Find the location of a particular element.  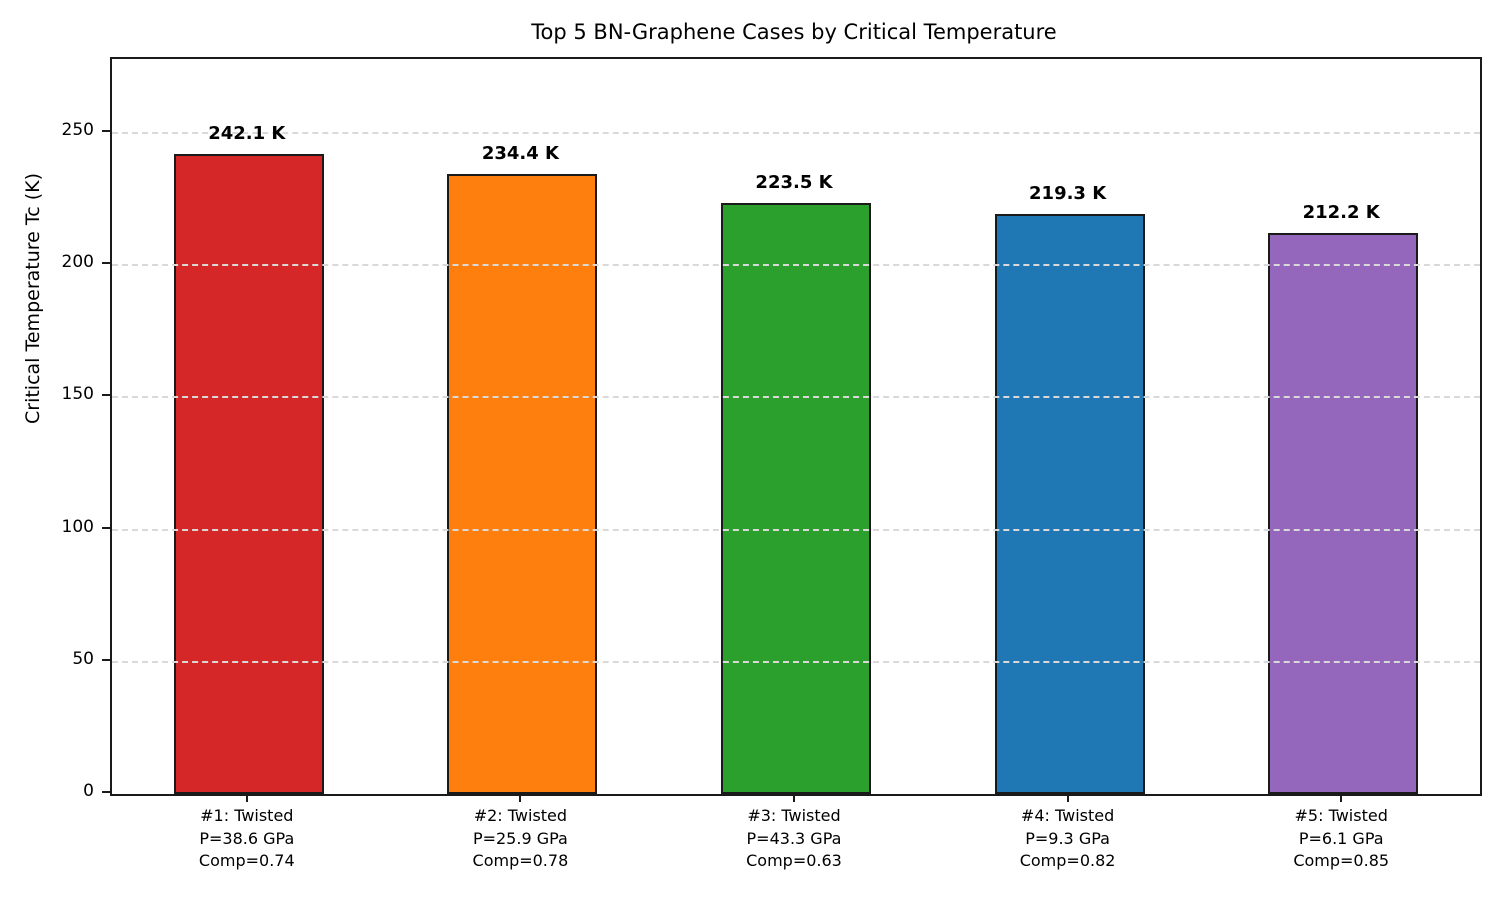

bar-value-label-1: 242.1 K is located at coordinates (247, 133).